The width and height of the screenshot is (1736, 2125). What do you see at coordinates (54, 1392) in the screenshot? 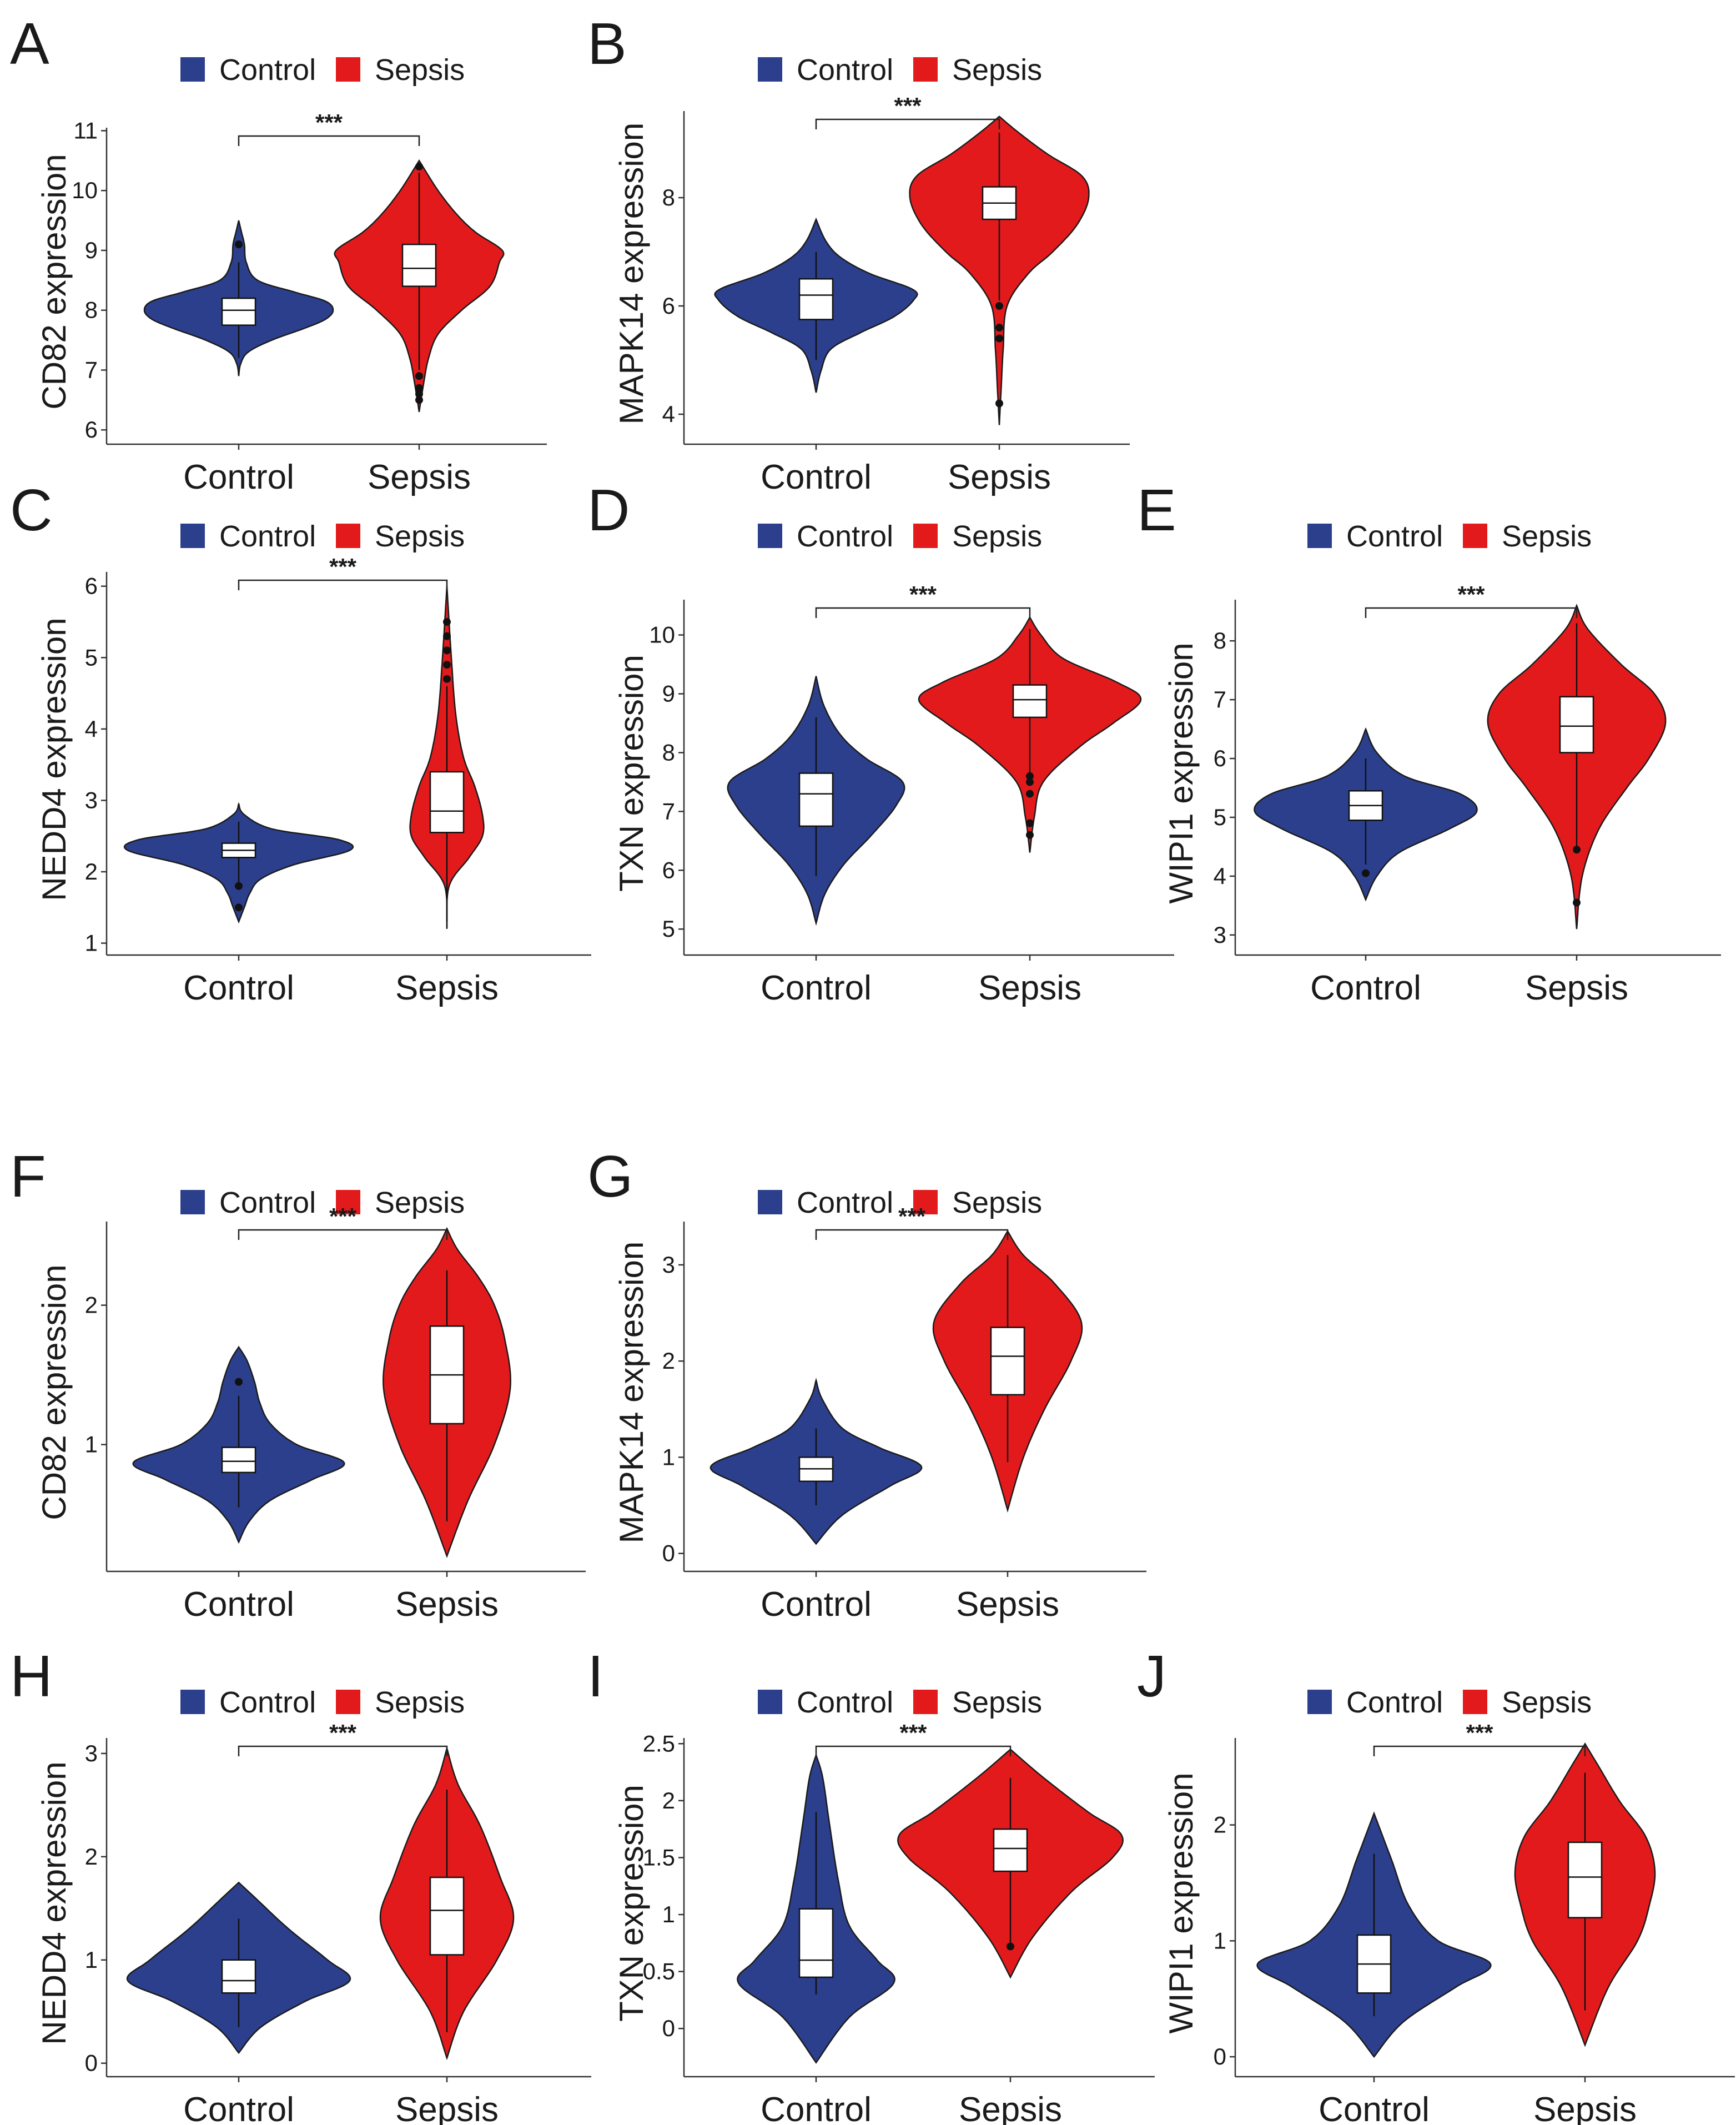
I see `y-axis-label: CD82 expression` at bounding box center [54, 1392].